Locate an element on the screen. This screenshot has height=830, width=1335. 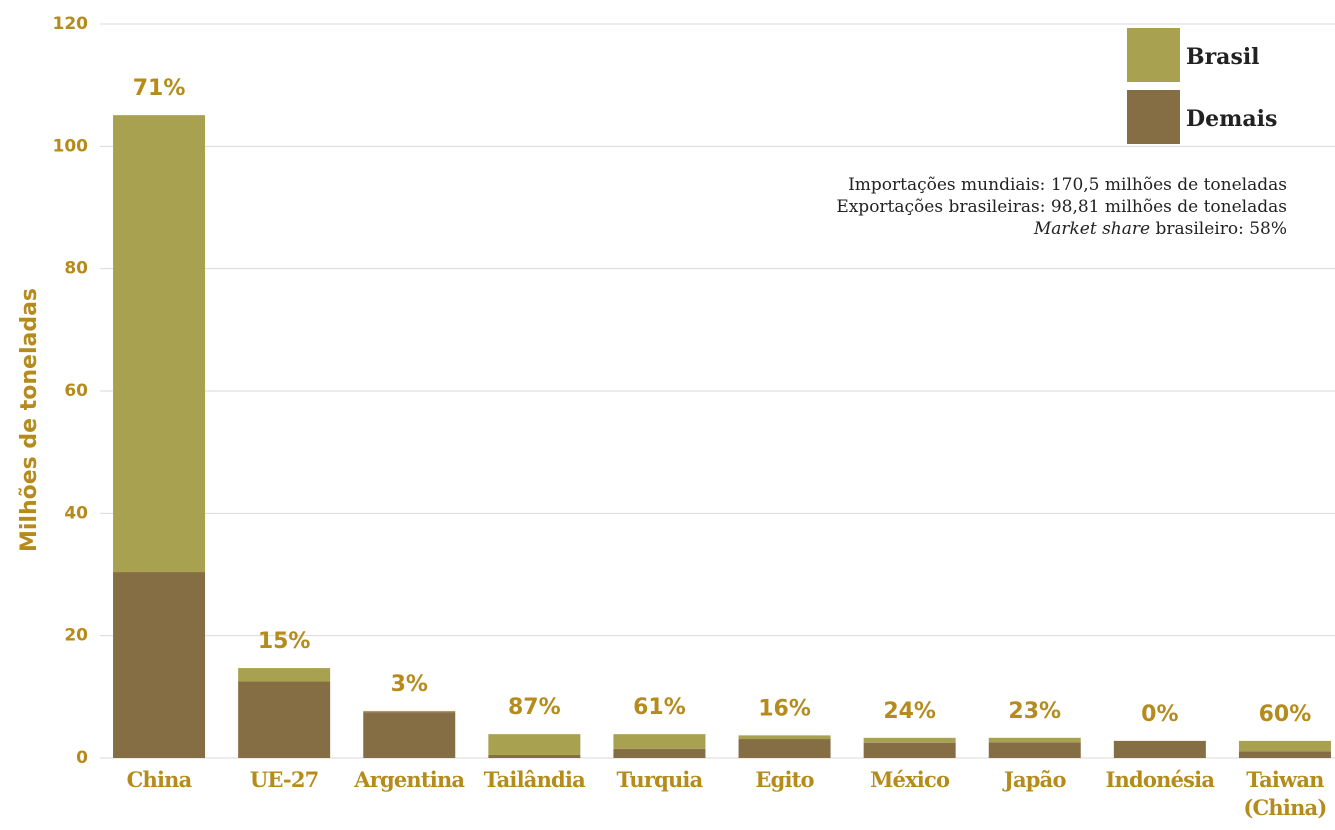
share-label: 24% is located at coordinates (909, 711).